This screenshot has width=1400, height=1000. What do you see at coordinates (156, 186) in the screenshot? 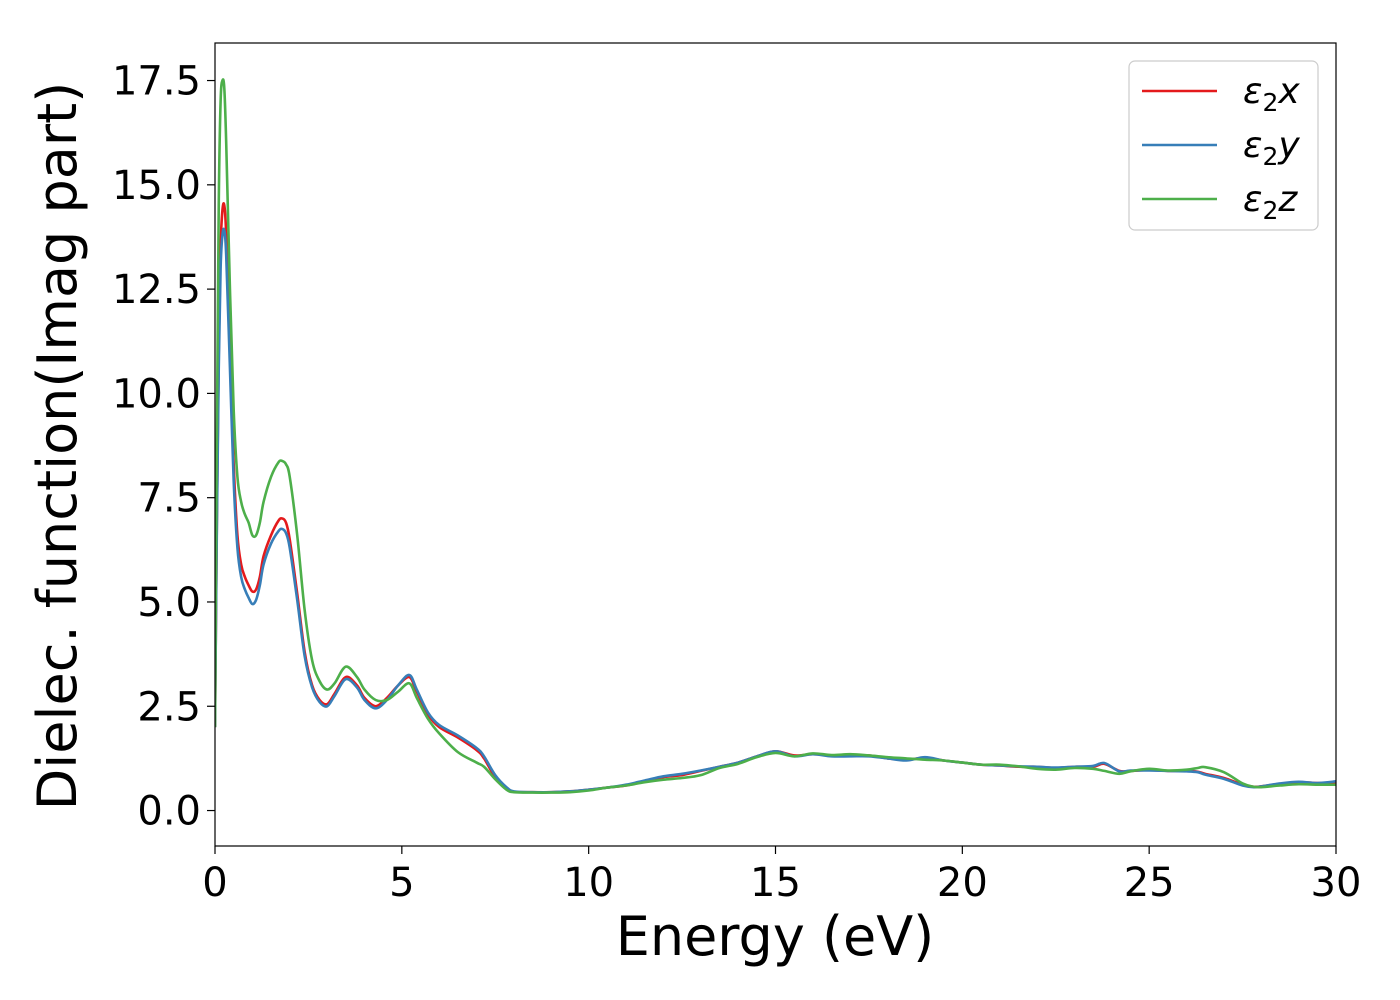
I see `y-tick-label: 15.0` at bounding box center [156, 186].